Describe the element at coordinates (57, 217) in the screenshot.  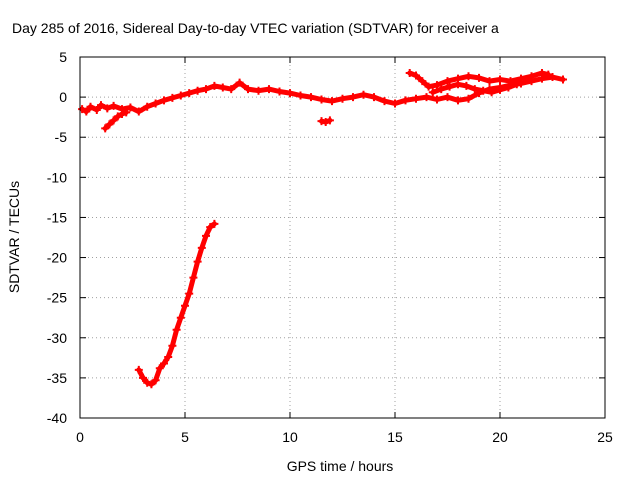
I see `y-tick-label: -15` at that location.